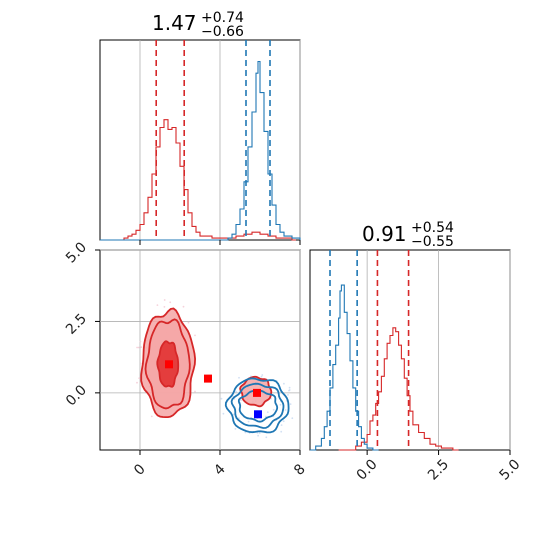 This screenshot has height=550, width=550. I want to click on param2-title-upper: +0.54, so click(432, 228).